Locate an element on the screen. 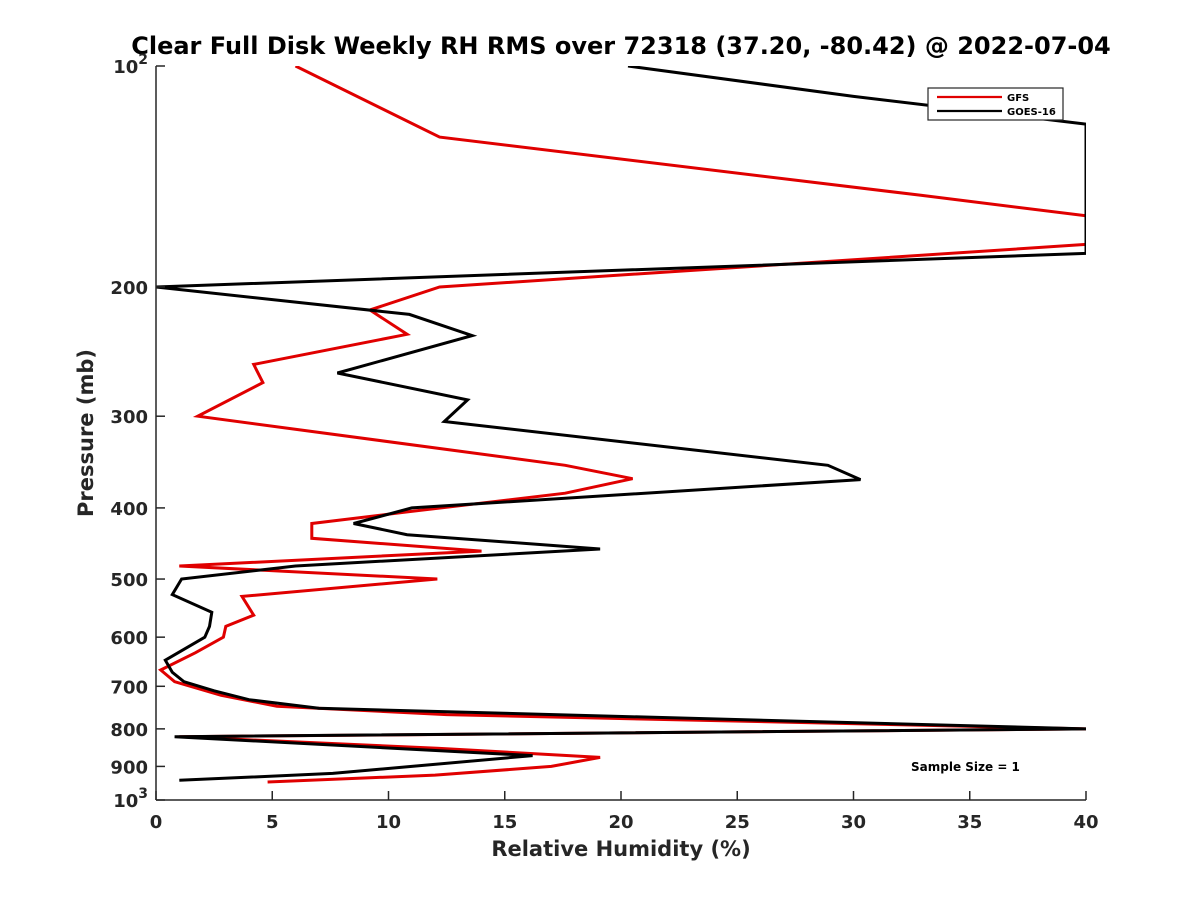 This screenshot has width=1200, height=900. sample-size-annotation: Sample Size = 1 is located at coordinates (965, 767).